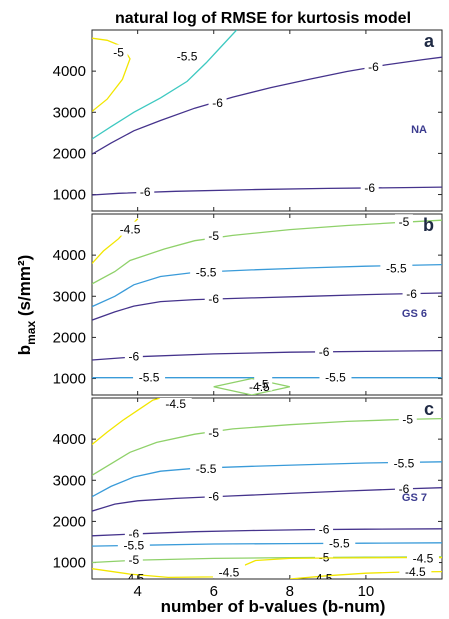  What do you see at coordinates (324, 579) in the screenshot?
I see `contour-label: 4.5` at bounding box center [324, 579].